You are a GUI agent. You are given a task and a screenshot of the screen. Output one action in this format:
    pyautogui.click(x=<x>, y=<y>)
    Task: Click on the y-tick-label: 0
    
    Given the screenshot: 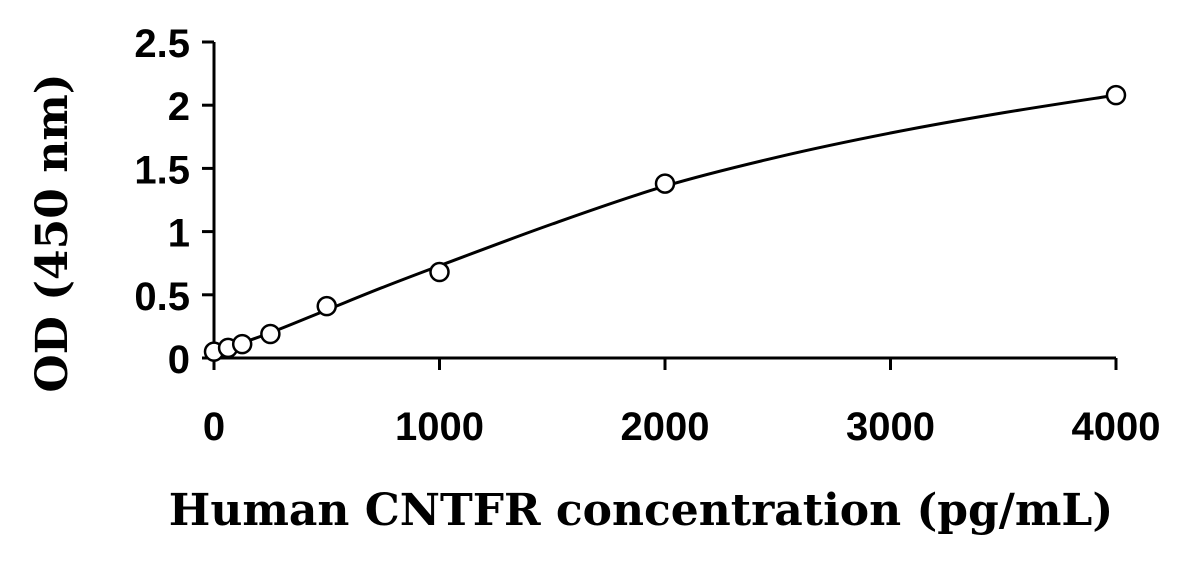 What is the action you would take?
    pyautogui.click(x=179, y=360)
    